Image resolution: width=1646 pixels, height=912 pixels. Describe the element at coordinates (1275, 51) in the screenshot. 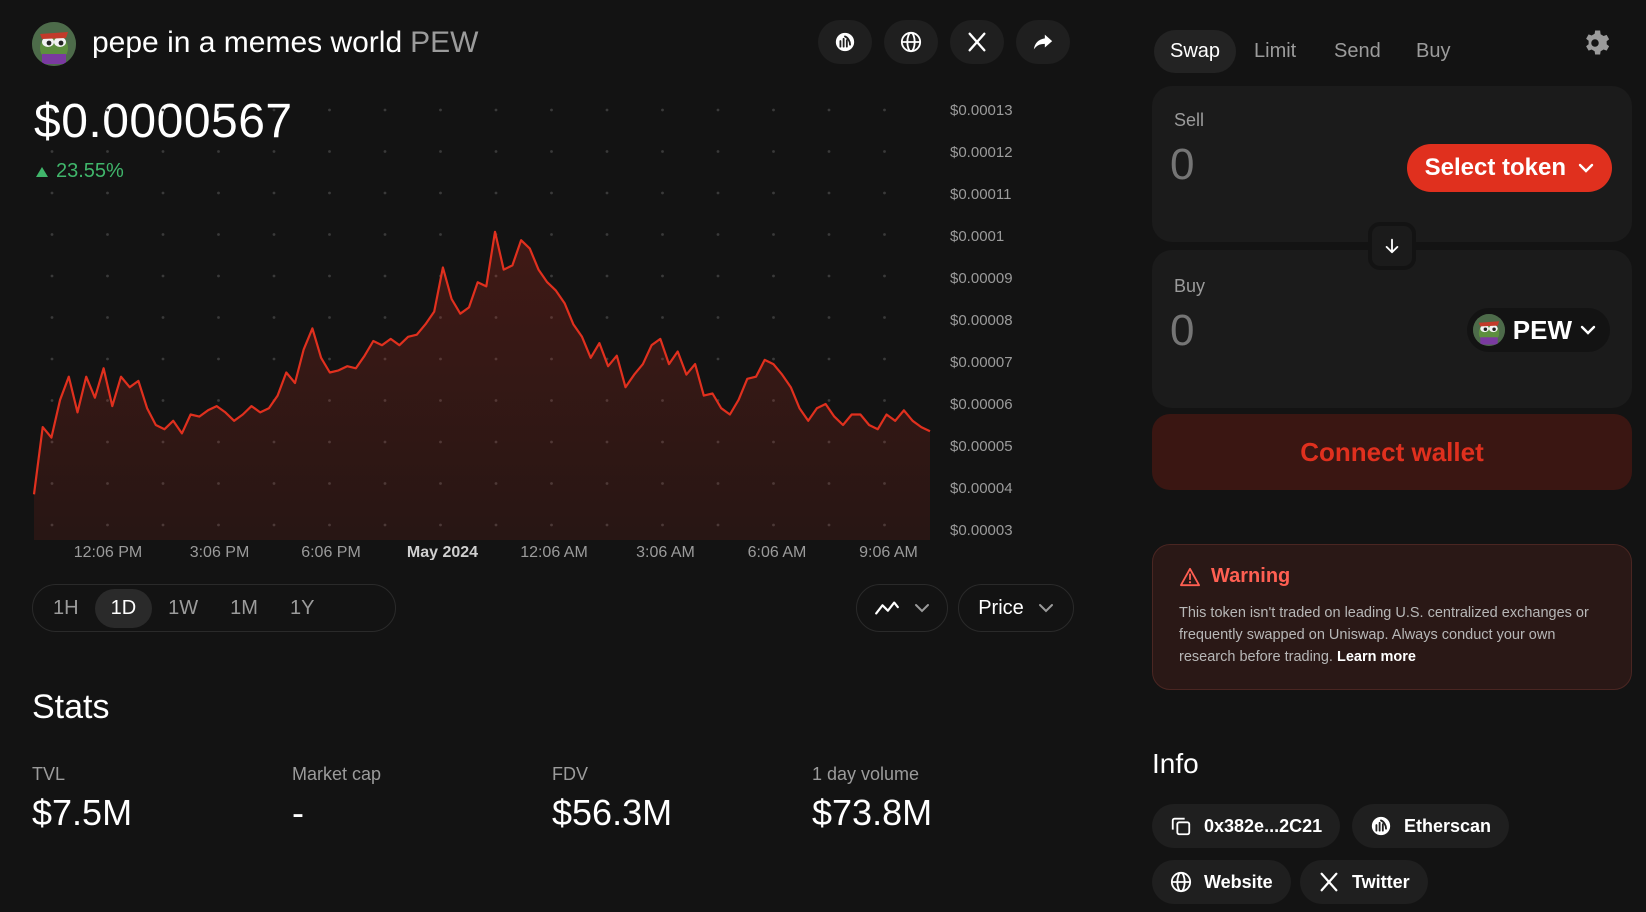

I see `tab-limit: Limit` at that location.